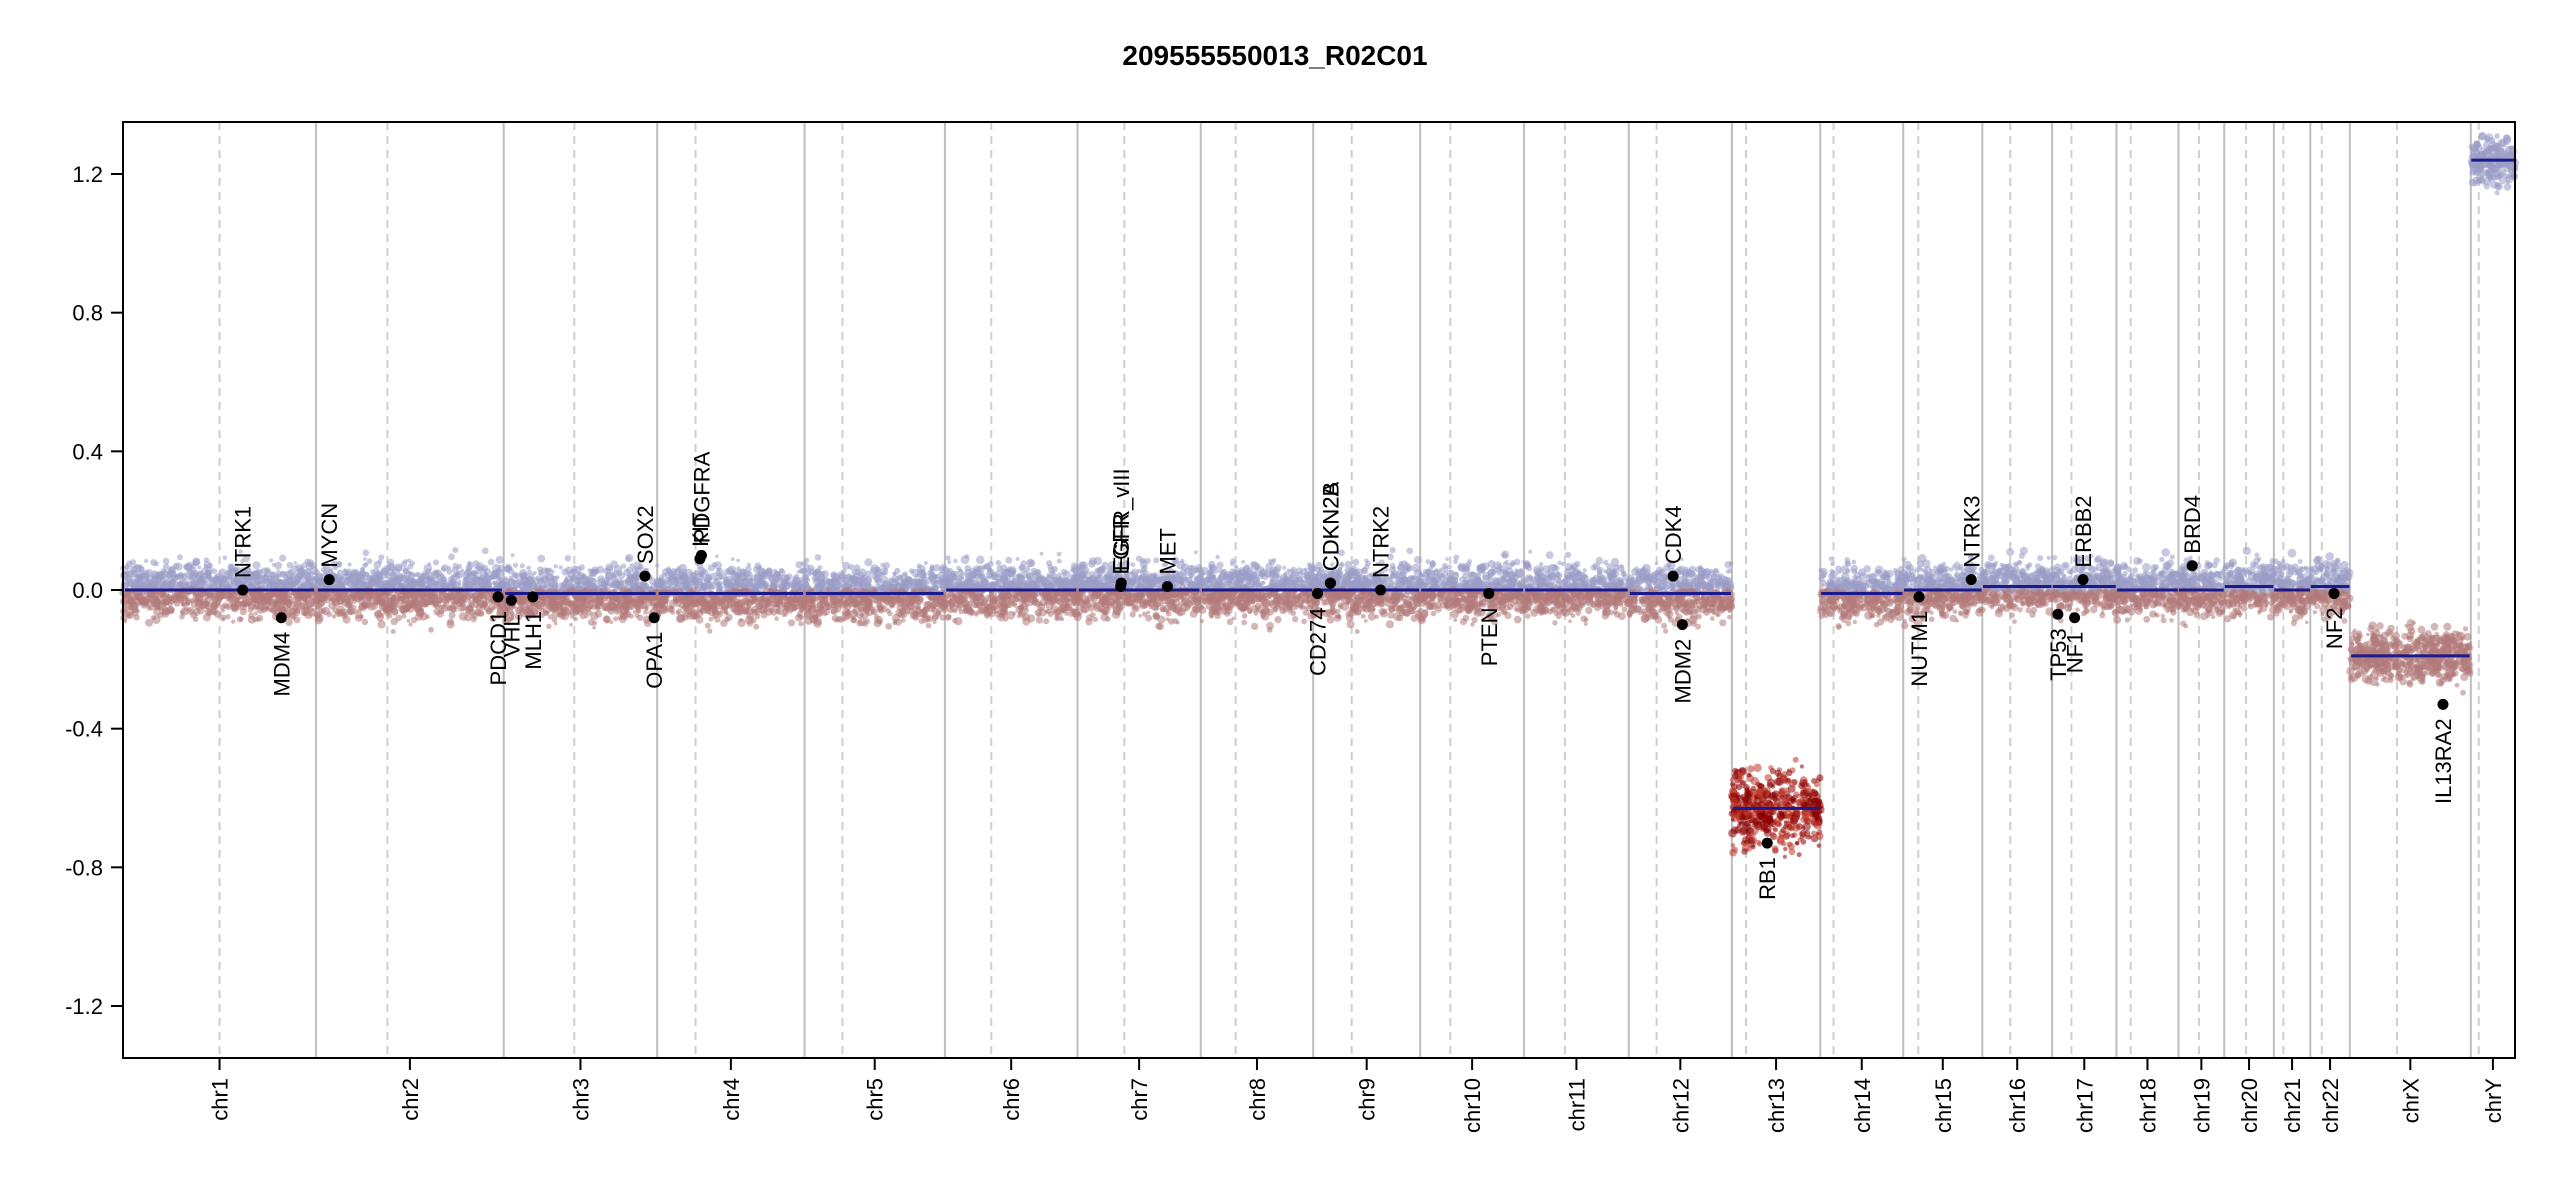 Image resolution: width=2550 pixels, height=1200 pixels. Describe the element at coordinates (1275, 55) in the screenshot. I see `chart-title: 209555550013_R02C01` at that location.